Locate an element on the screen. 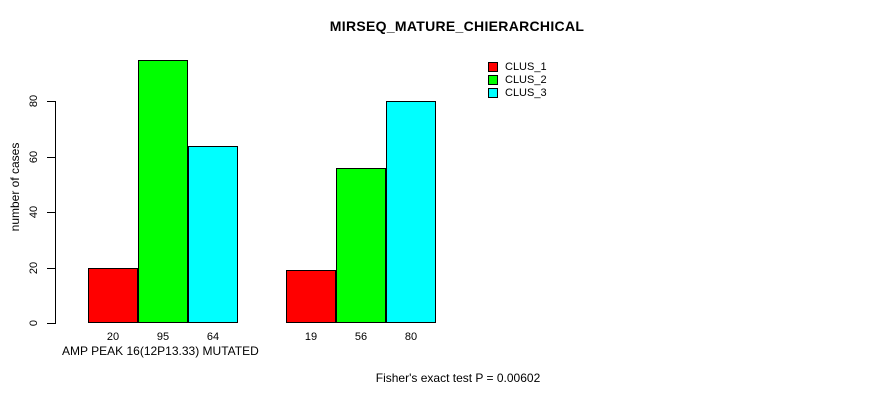 This screenshot has width=890, height=400. y-tick-label: 20 is located at coordinates (34, 268).